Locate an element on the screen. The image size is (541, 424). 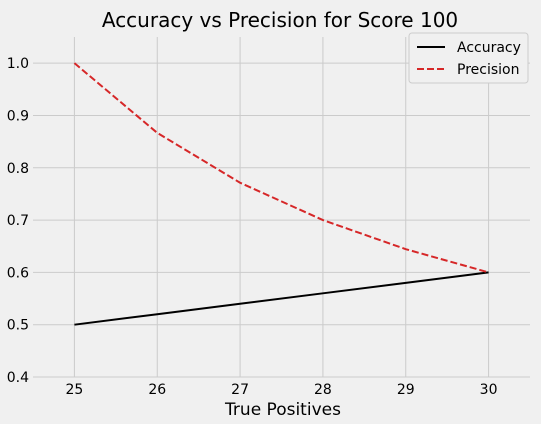
legend-box is located at coordinates (468, 58).